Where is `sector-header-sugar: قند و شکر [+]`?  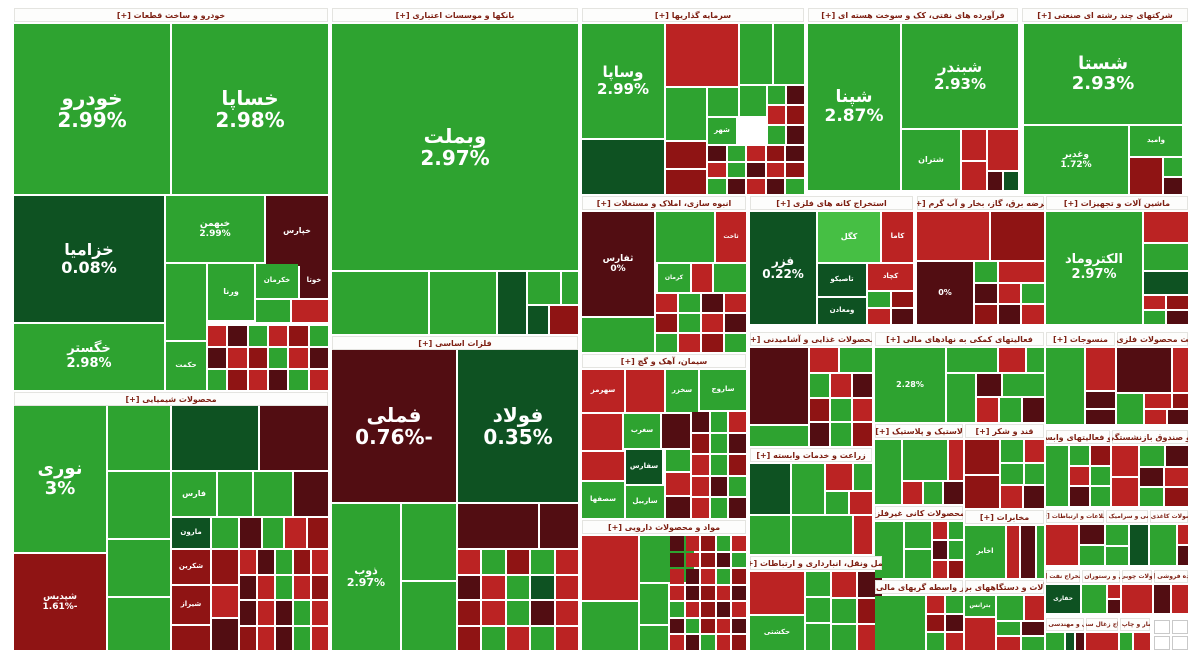 sector-header-sugar: قند و شکر [+] is located at coordinates (1004, 431).